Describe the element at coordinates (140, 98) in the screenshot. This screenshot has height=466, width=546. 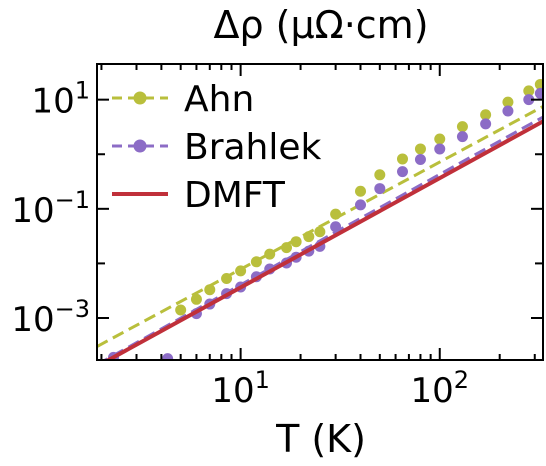
I see `legend-ahn-marker` at that location.